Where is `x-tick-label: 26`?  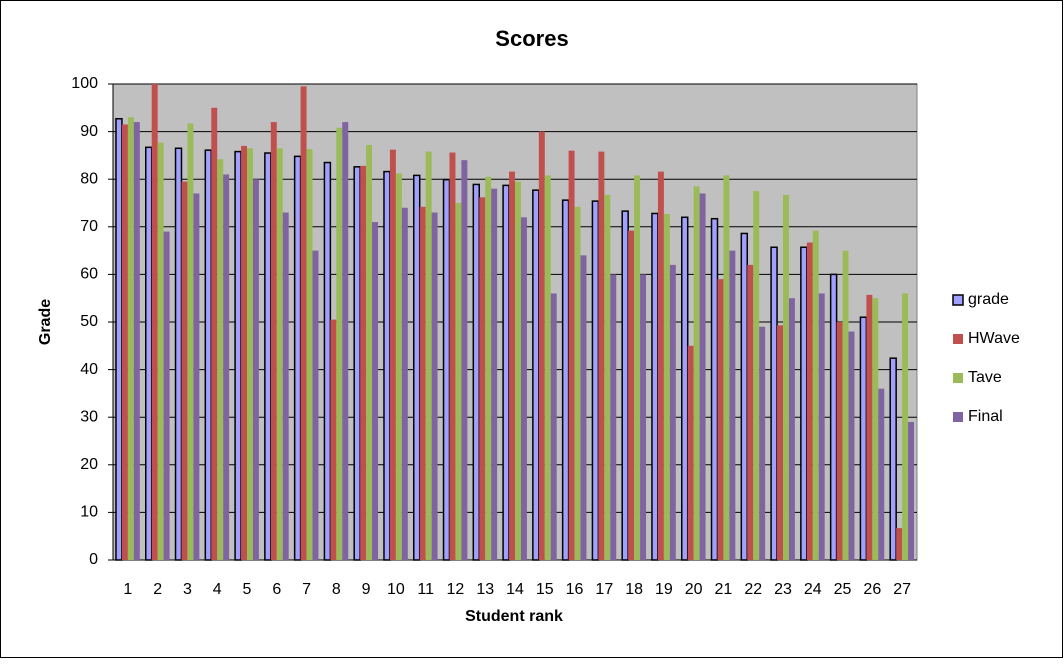 x-tick-label: 26 is located at coordinates (872, 589).